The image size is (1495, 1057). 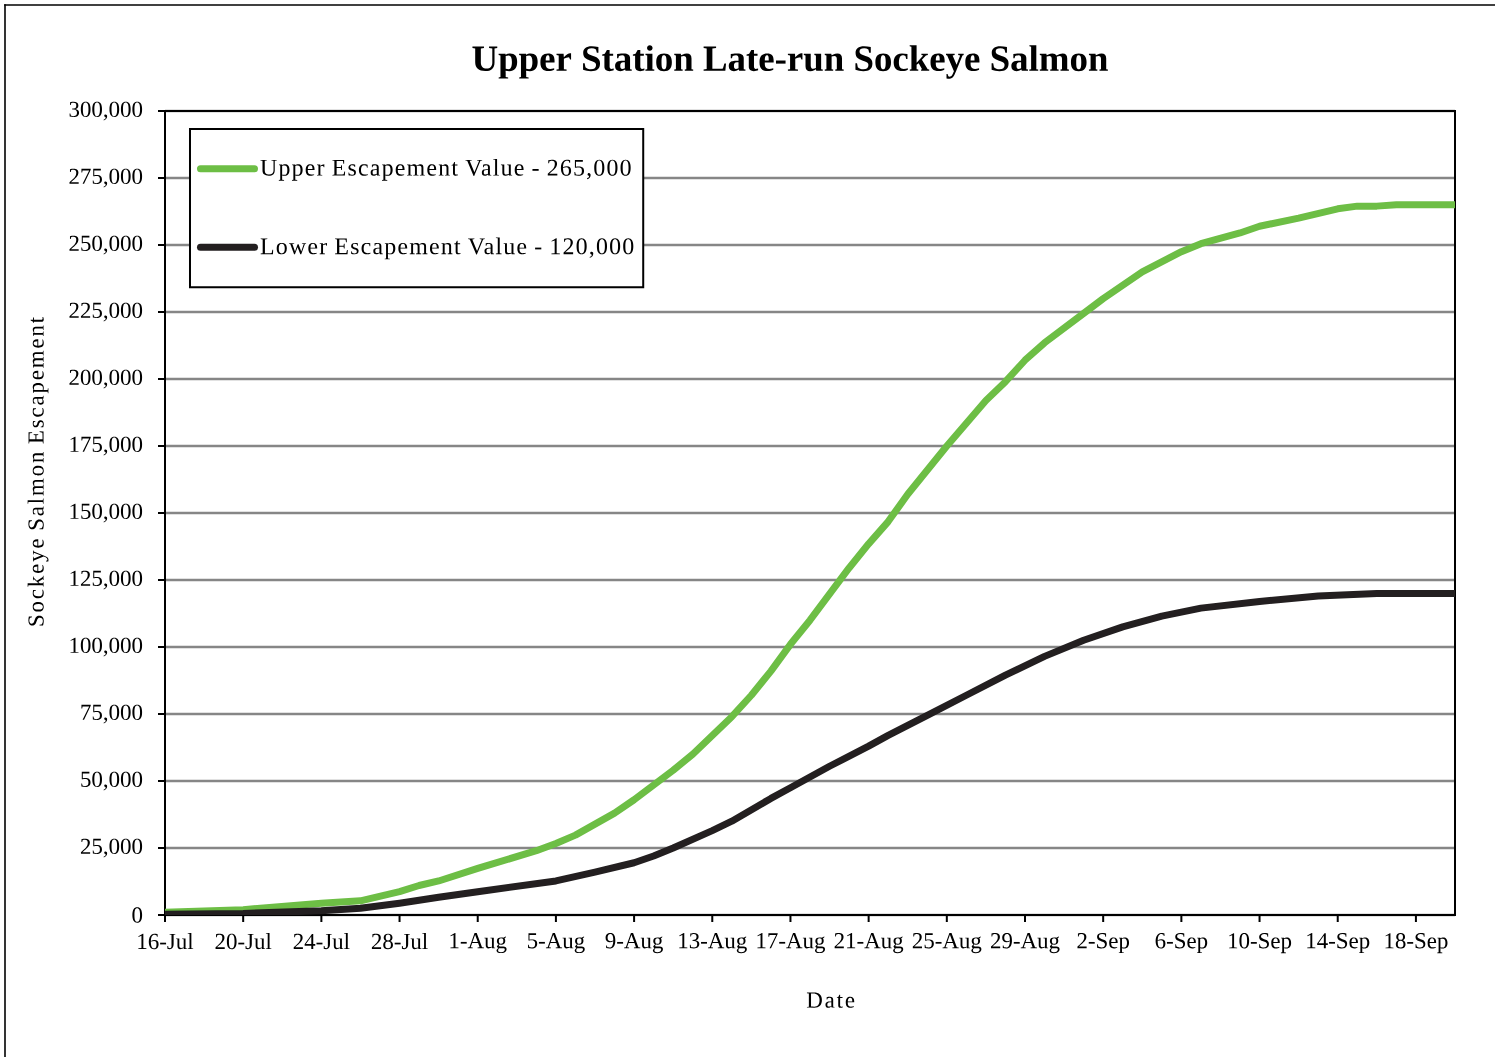 What do you see at coordinates (106, 379) in the screenshot?
I see `y-tick-label: 200,000` at bounding box center [106, 379].